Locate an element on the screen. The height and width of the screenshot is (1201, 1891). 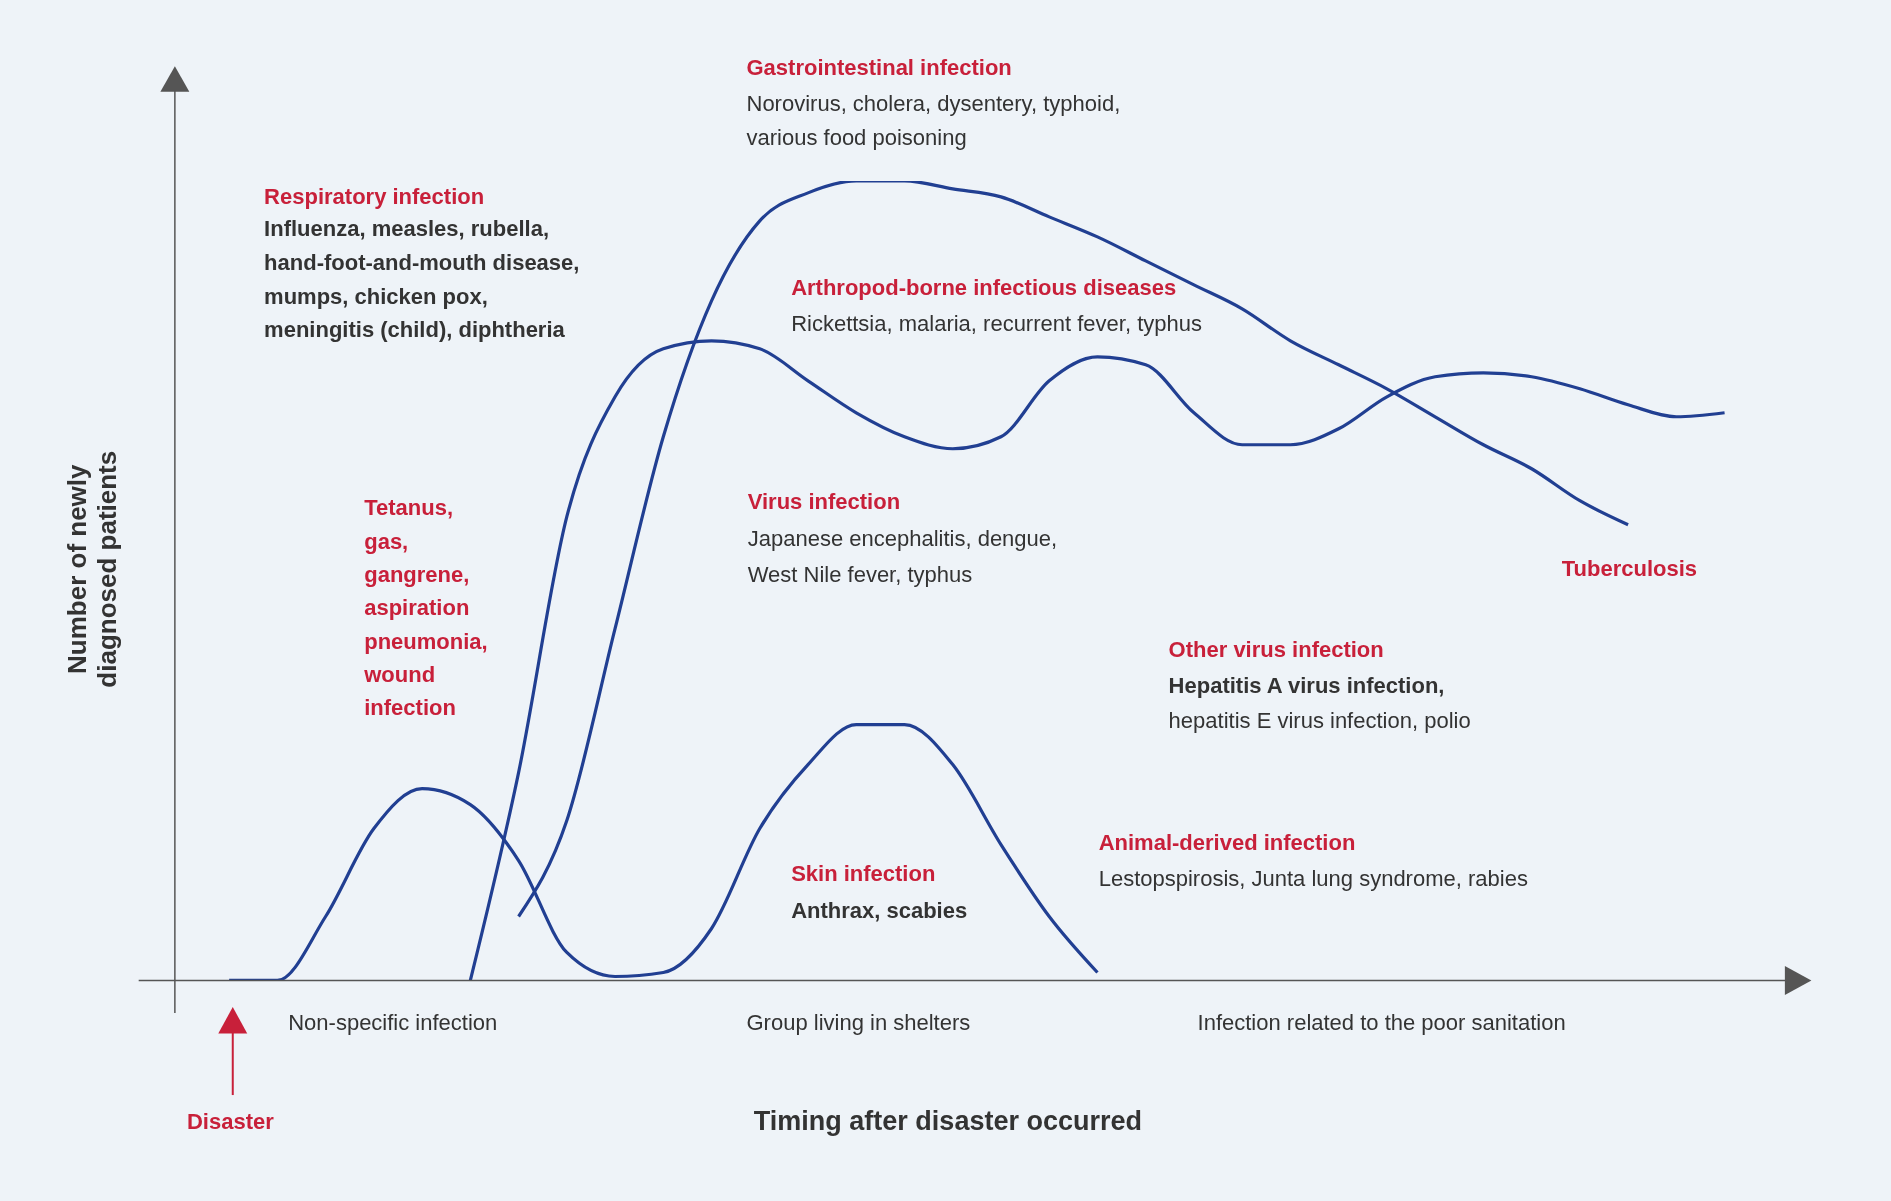
annotation: Animal-derived infection is located at coordinates (1227, 843).